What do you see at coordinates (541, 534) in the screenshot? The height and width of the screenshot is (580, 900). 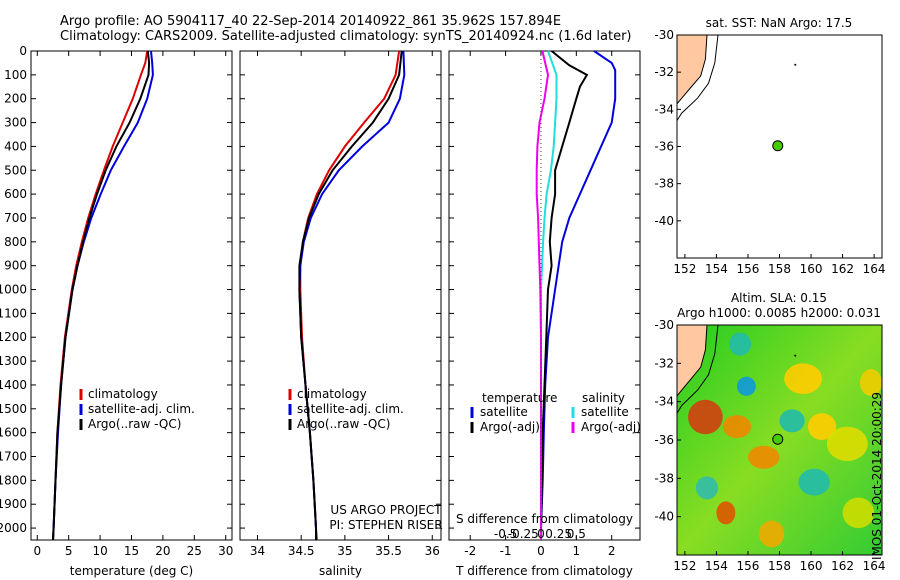 I see `salinity-diff-tick-label: 0` at bounding box center [541, 534].